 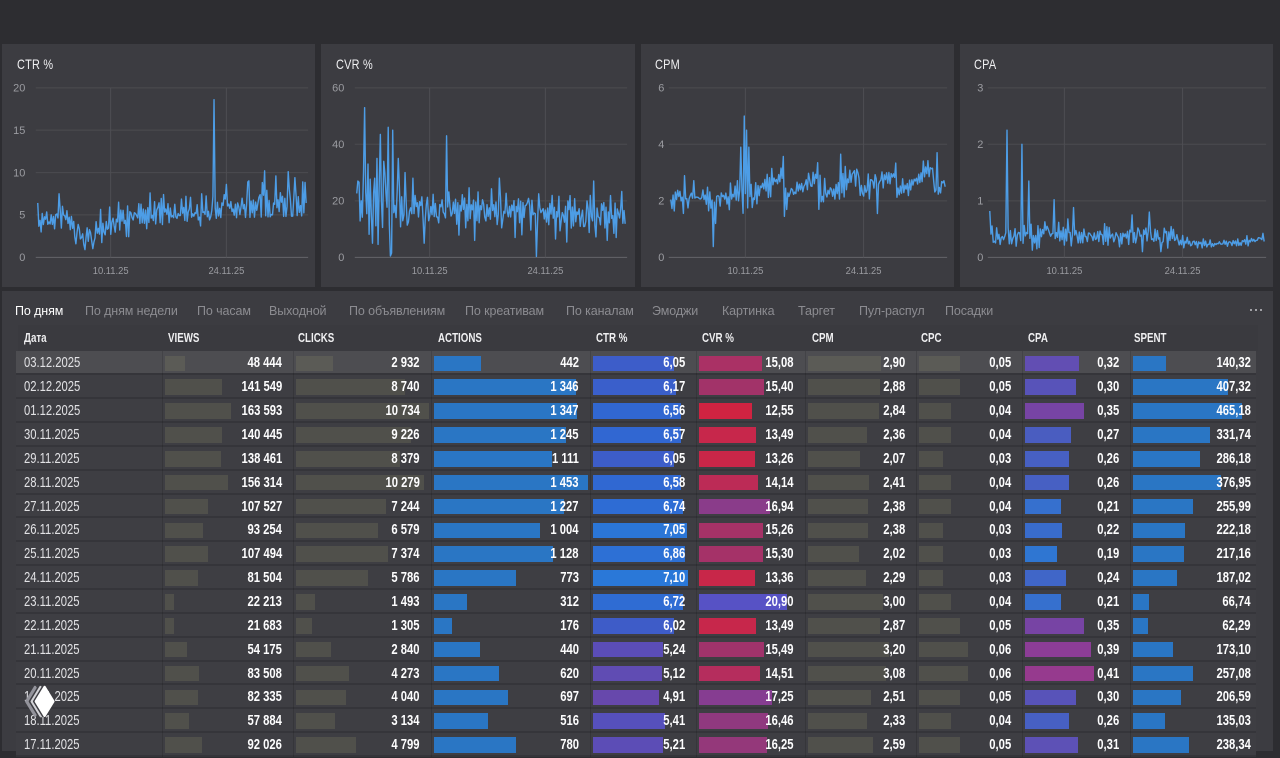 What do you see at coordinates (661, 145) in the screenshot?
I see `svg-text: 4` at bounding box center [661, 145].